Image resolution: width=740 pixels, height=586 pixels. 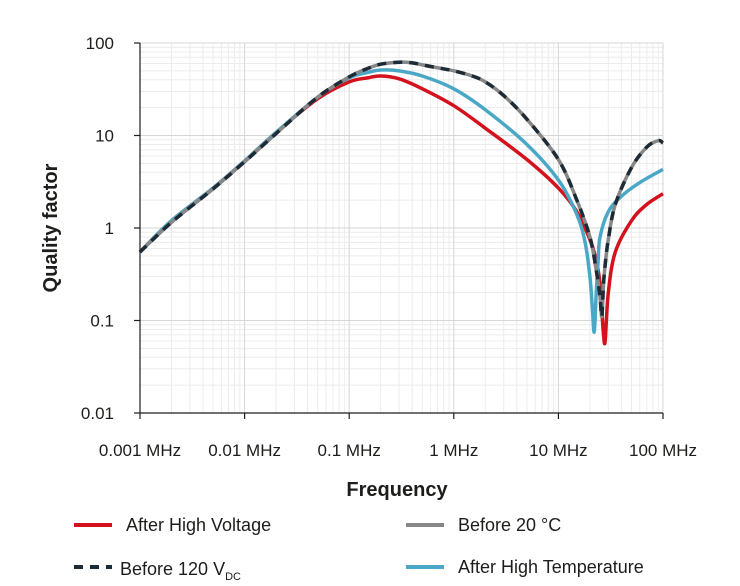 What do you see at coordinates (104, 136) in the screenshot?
I see `y-tick-label: 10` at bounding box center [104, 136].